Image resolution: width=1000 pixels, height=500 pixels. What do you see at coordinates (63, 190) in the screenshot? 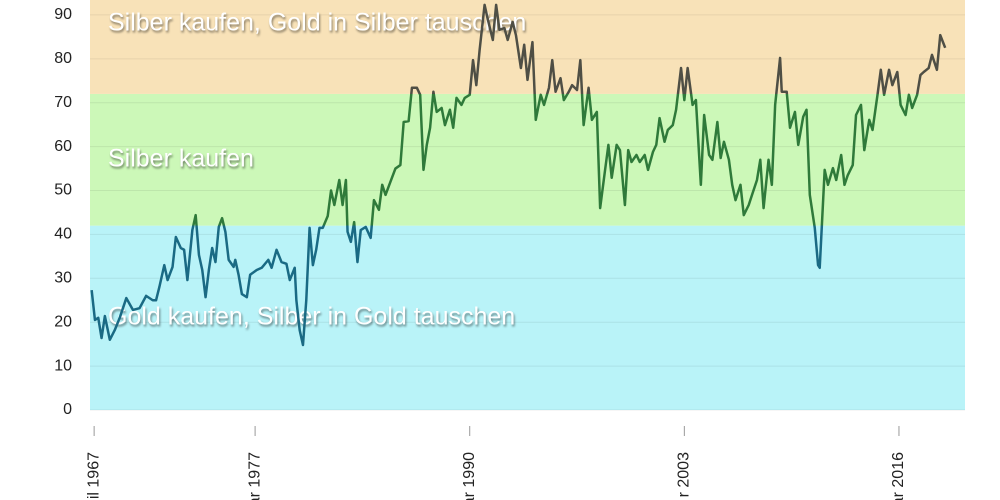
I see `y-tick-label: 50` at bounding box center [63, 190].